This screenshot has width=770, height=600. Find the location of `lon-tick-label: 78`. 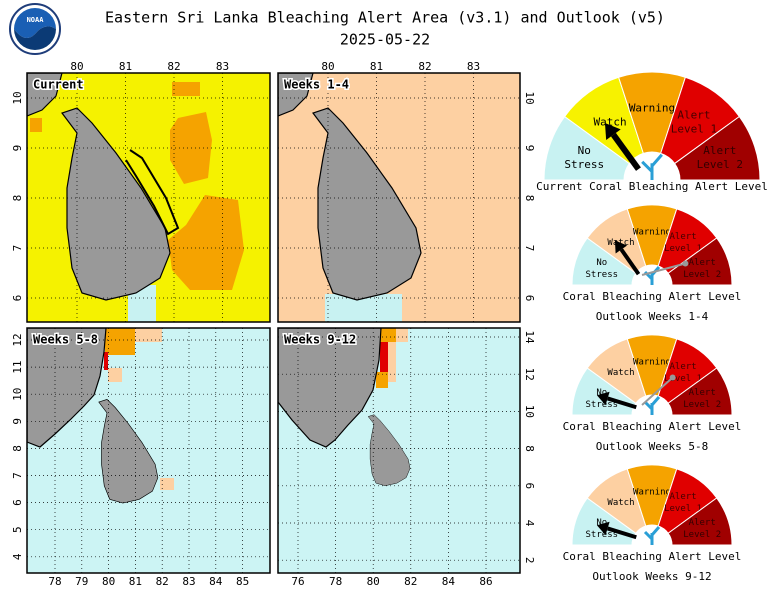

lon-tick-label: 78 is located at coordinates (54, 581).